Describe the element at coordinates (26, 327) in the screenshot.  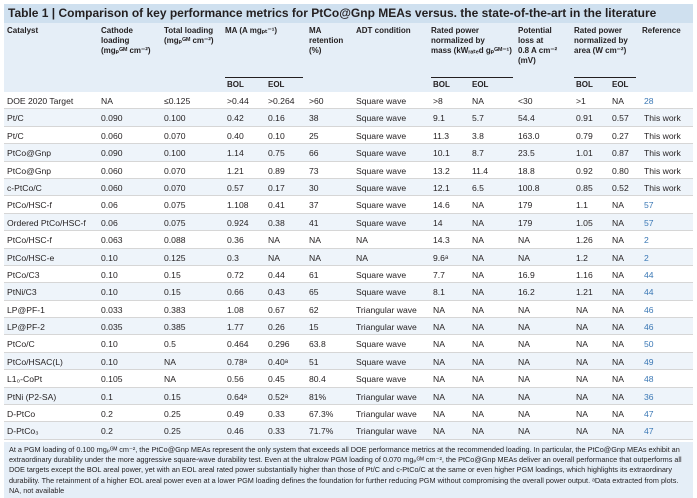
I see `cell-catalyst: LP@PF-2` at that location.